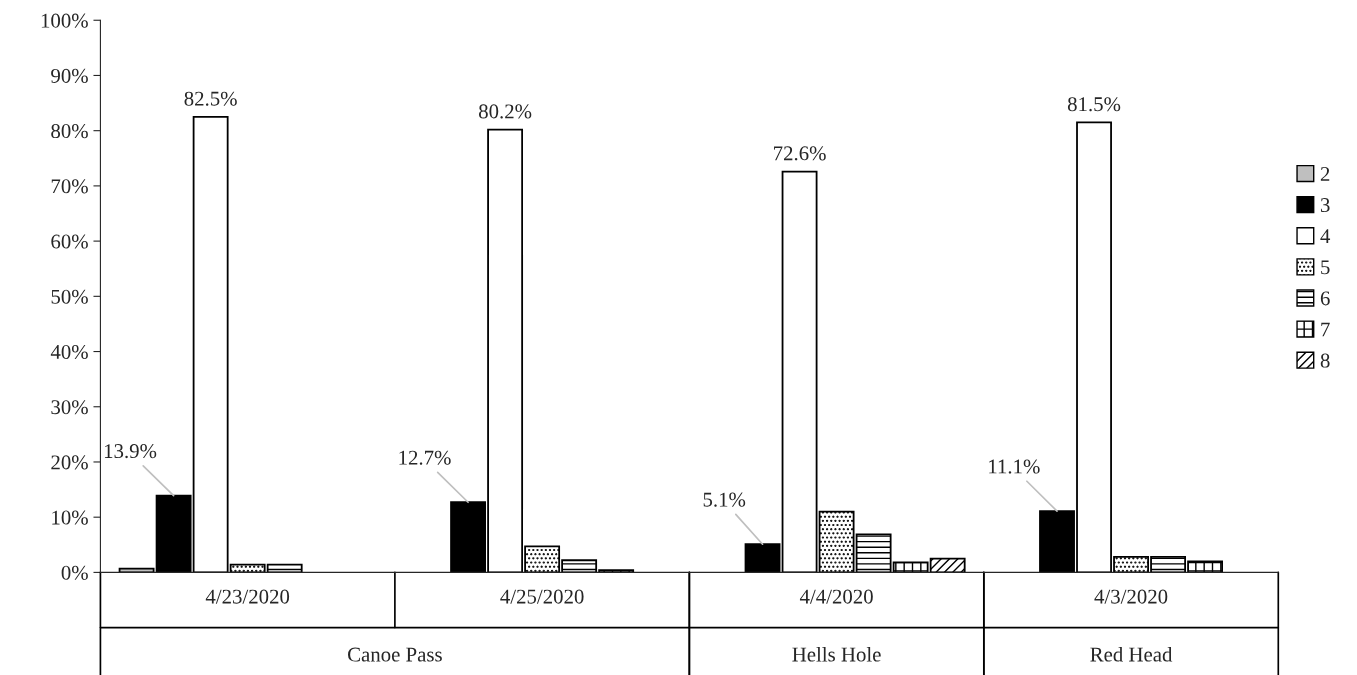 This screenshot has width=1357, height=675. I want to click on legend-label: 7, so click(1325, 329).